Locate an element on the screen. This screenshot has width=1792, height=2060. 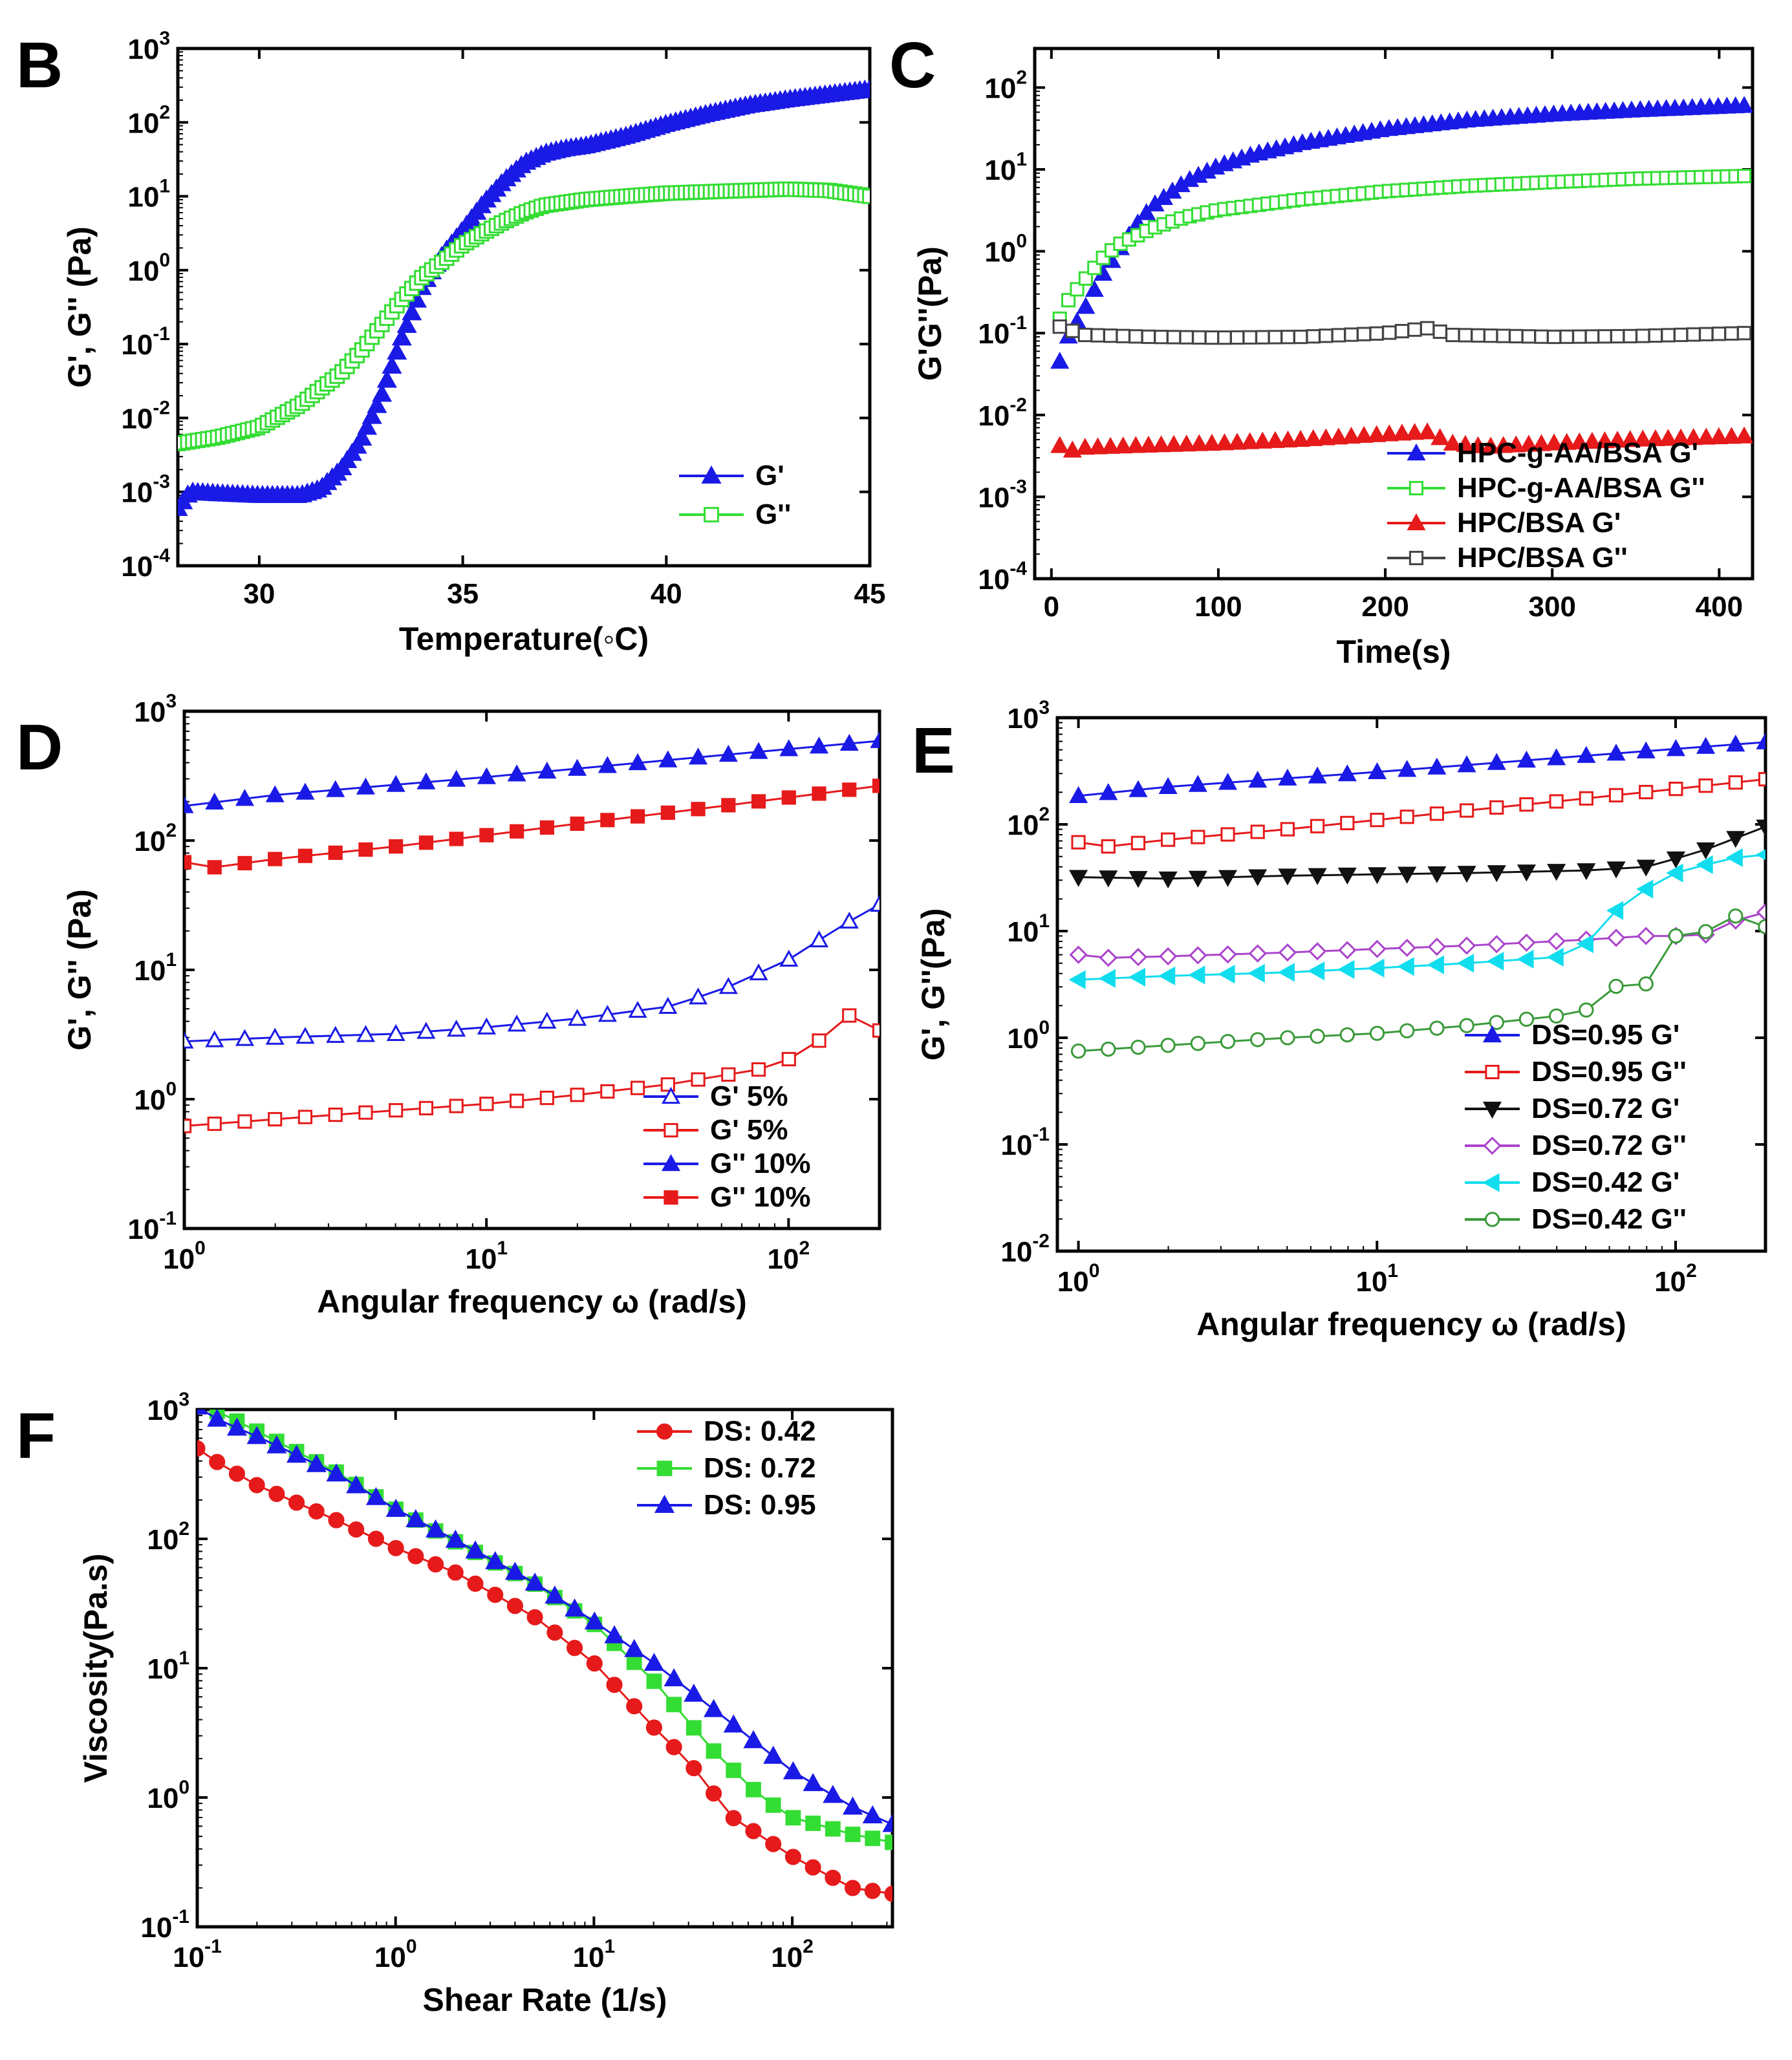
tick-exponent: 3 is located at coordinates (171, 701).